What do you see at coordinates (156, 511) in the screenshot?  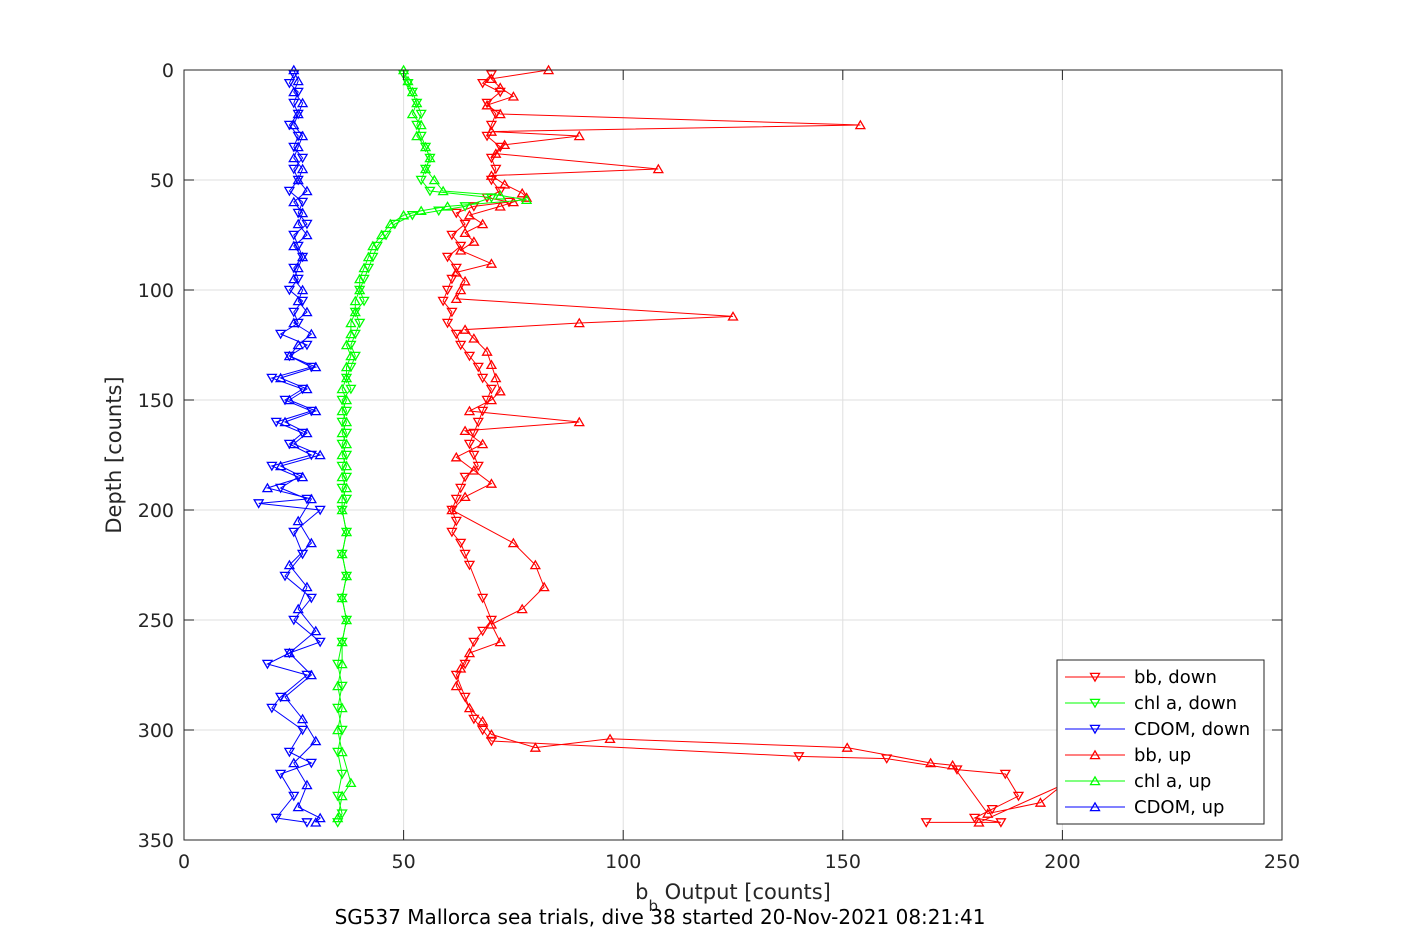 I see `y-tick-label: 200` at bounding box center [156, 511].